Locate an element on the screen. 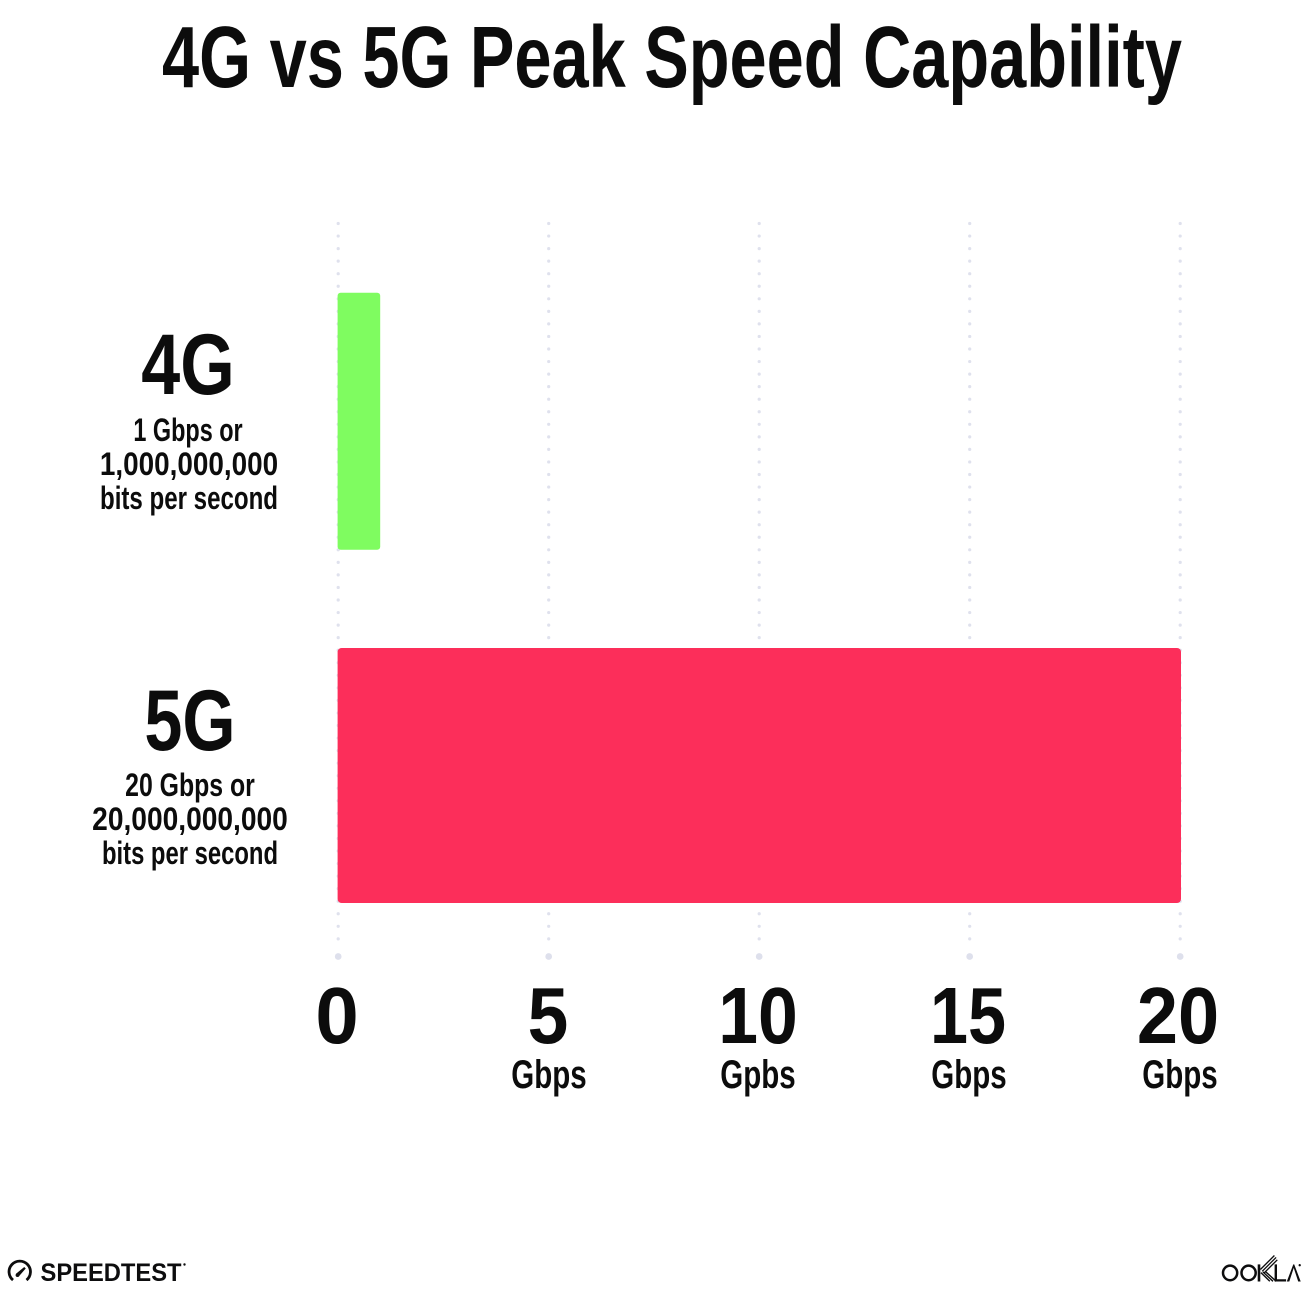  svg-text: SPEEDTEST is located at coordinates (111, 1273).